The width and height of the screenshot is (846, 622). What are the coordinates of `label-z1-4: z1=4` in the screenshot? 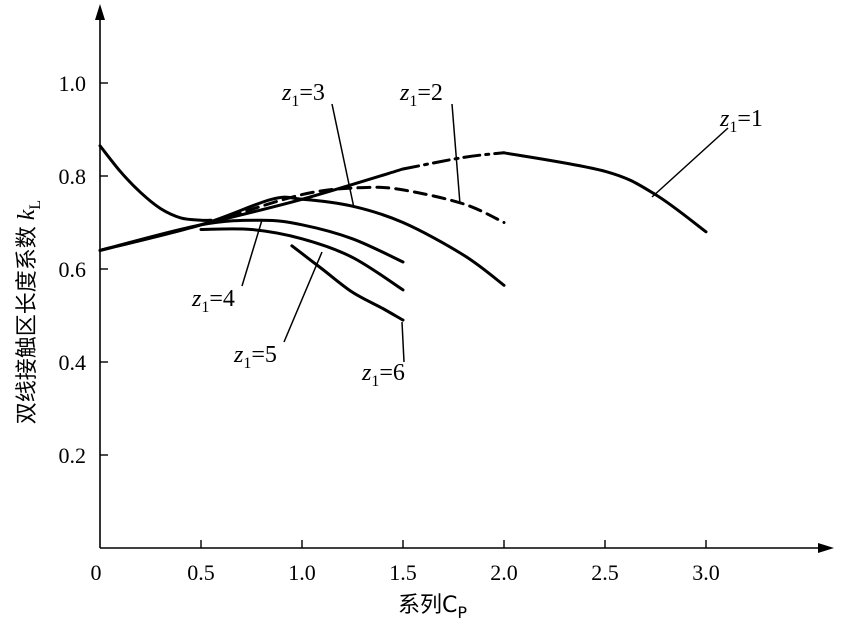 It's located at (213, 301).